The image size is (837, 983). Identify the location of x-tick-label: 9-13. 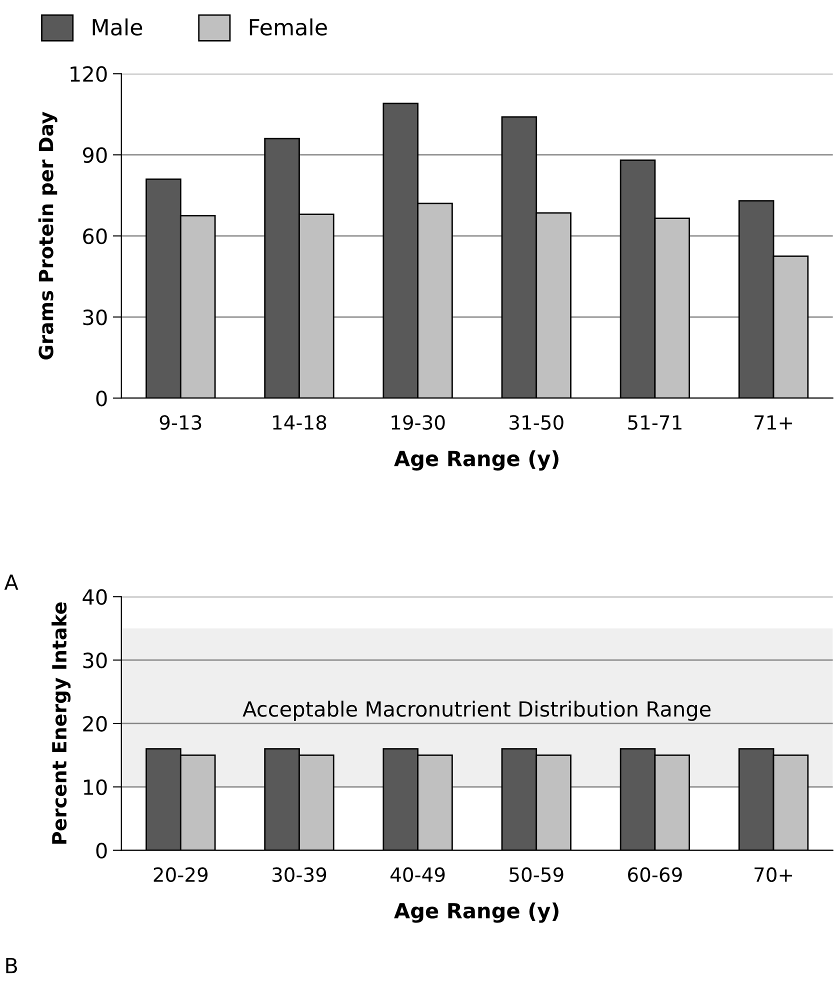
(181, 422).